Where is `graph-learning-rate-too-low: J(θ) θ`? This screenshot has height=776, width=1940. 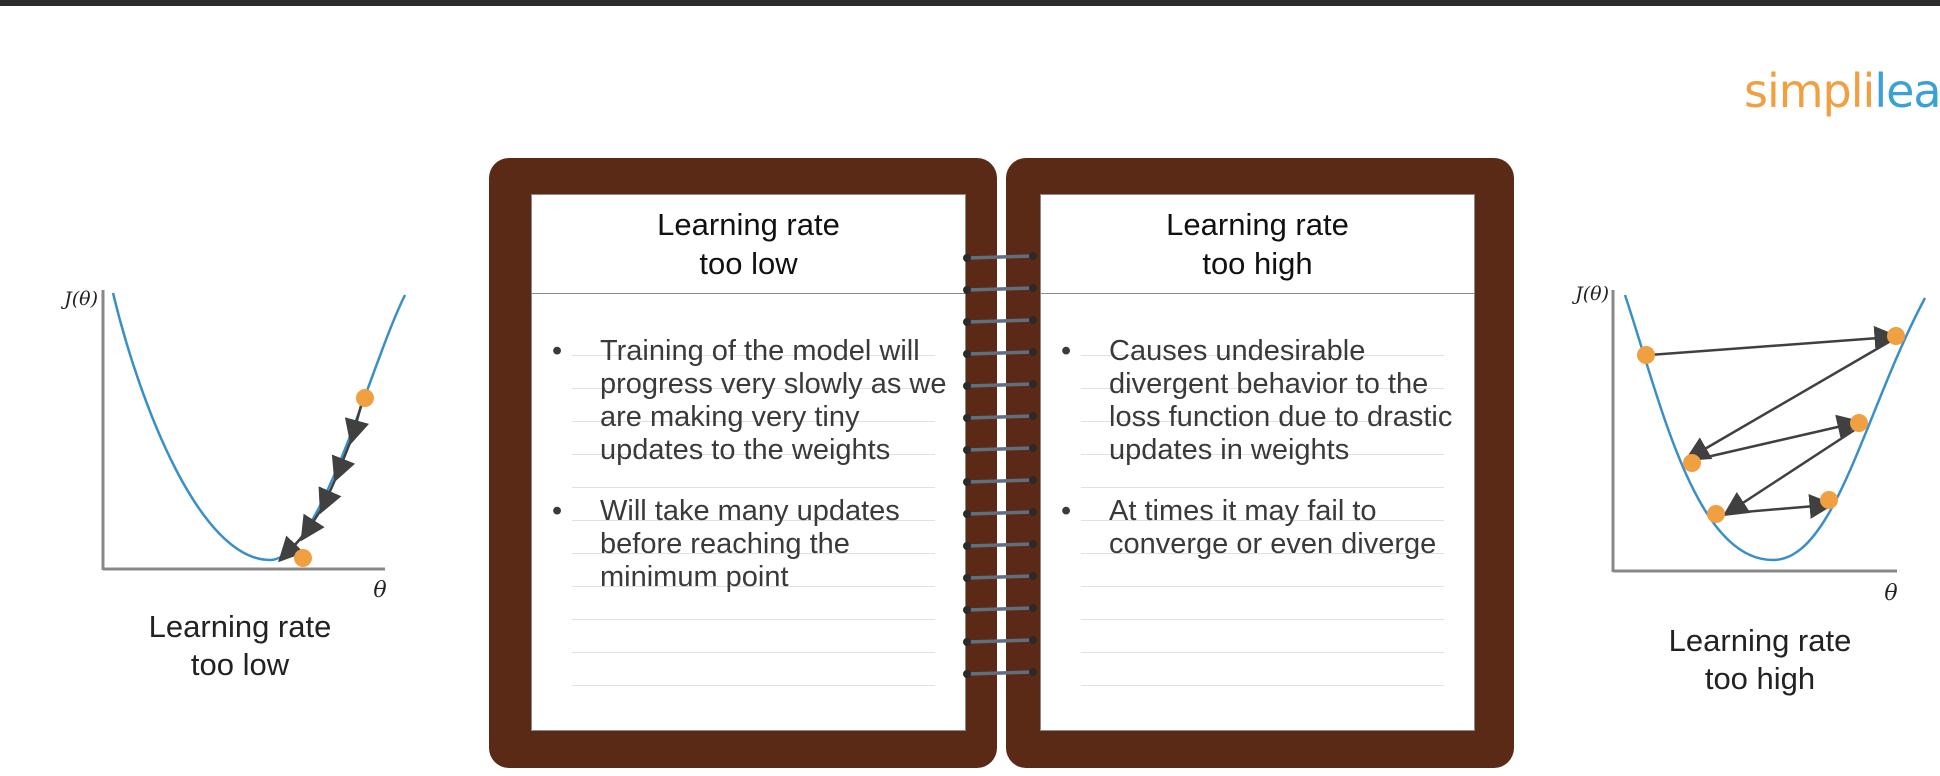 graph-learning-rate-too-low: J(θ) θ is located at coordinates (230, 445).